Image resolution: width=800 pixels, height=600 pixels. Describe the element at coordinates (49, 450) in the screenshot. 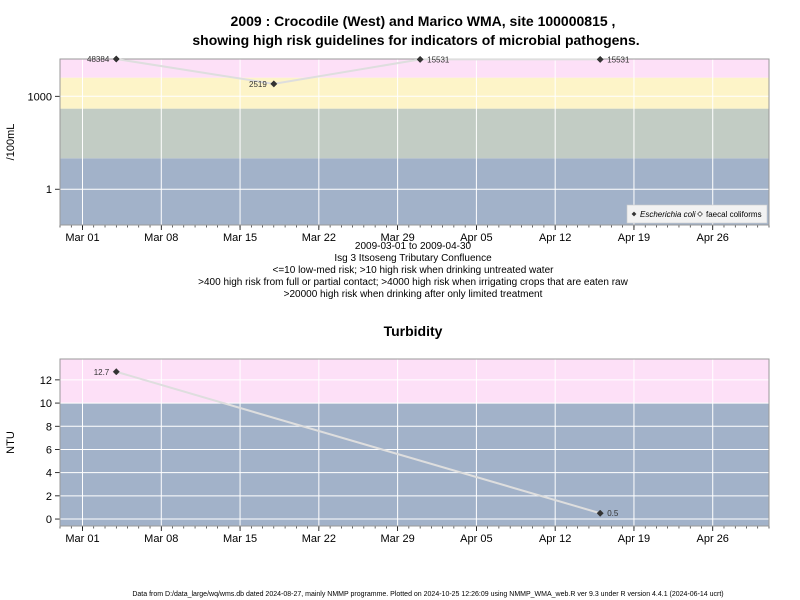

I see `y-tick-label: 6` at that location.